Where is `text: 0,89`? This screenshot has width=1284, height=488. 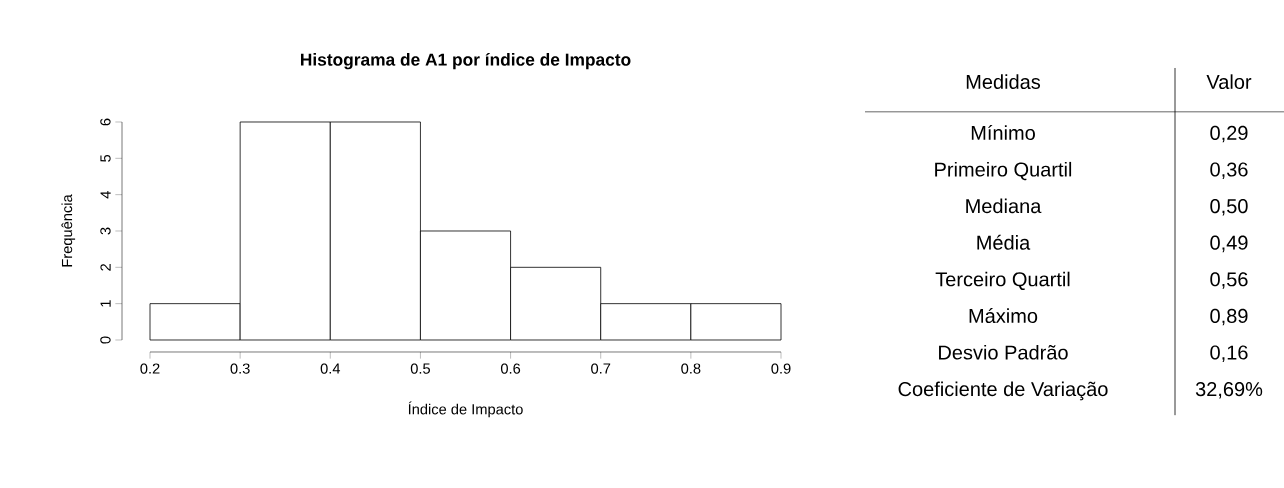 text: 0,89 is located at coordinates (1229, 317).